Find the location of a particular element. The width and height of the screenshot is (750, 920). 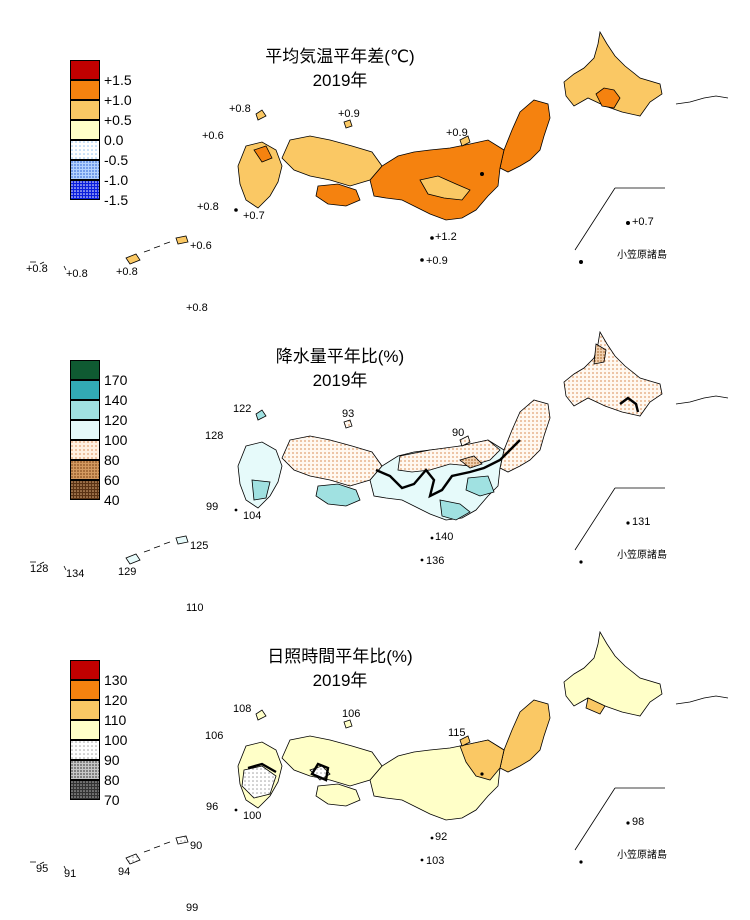

hokkaido-region is located at coordinates (613, 673).